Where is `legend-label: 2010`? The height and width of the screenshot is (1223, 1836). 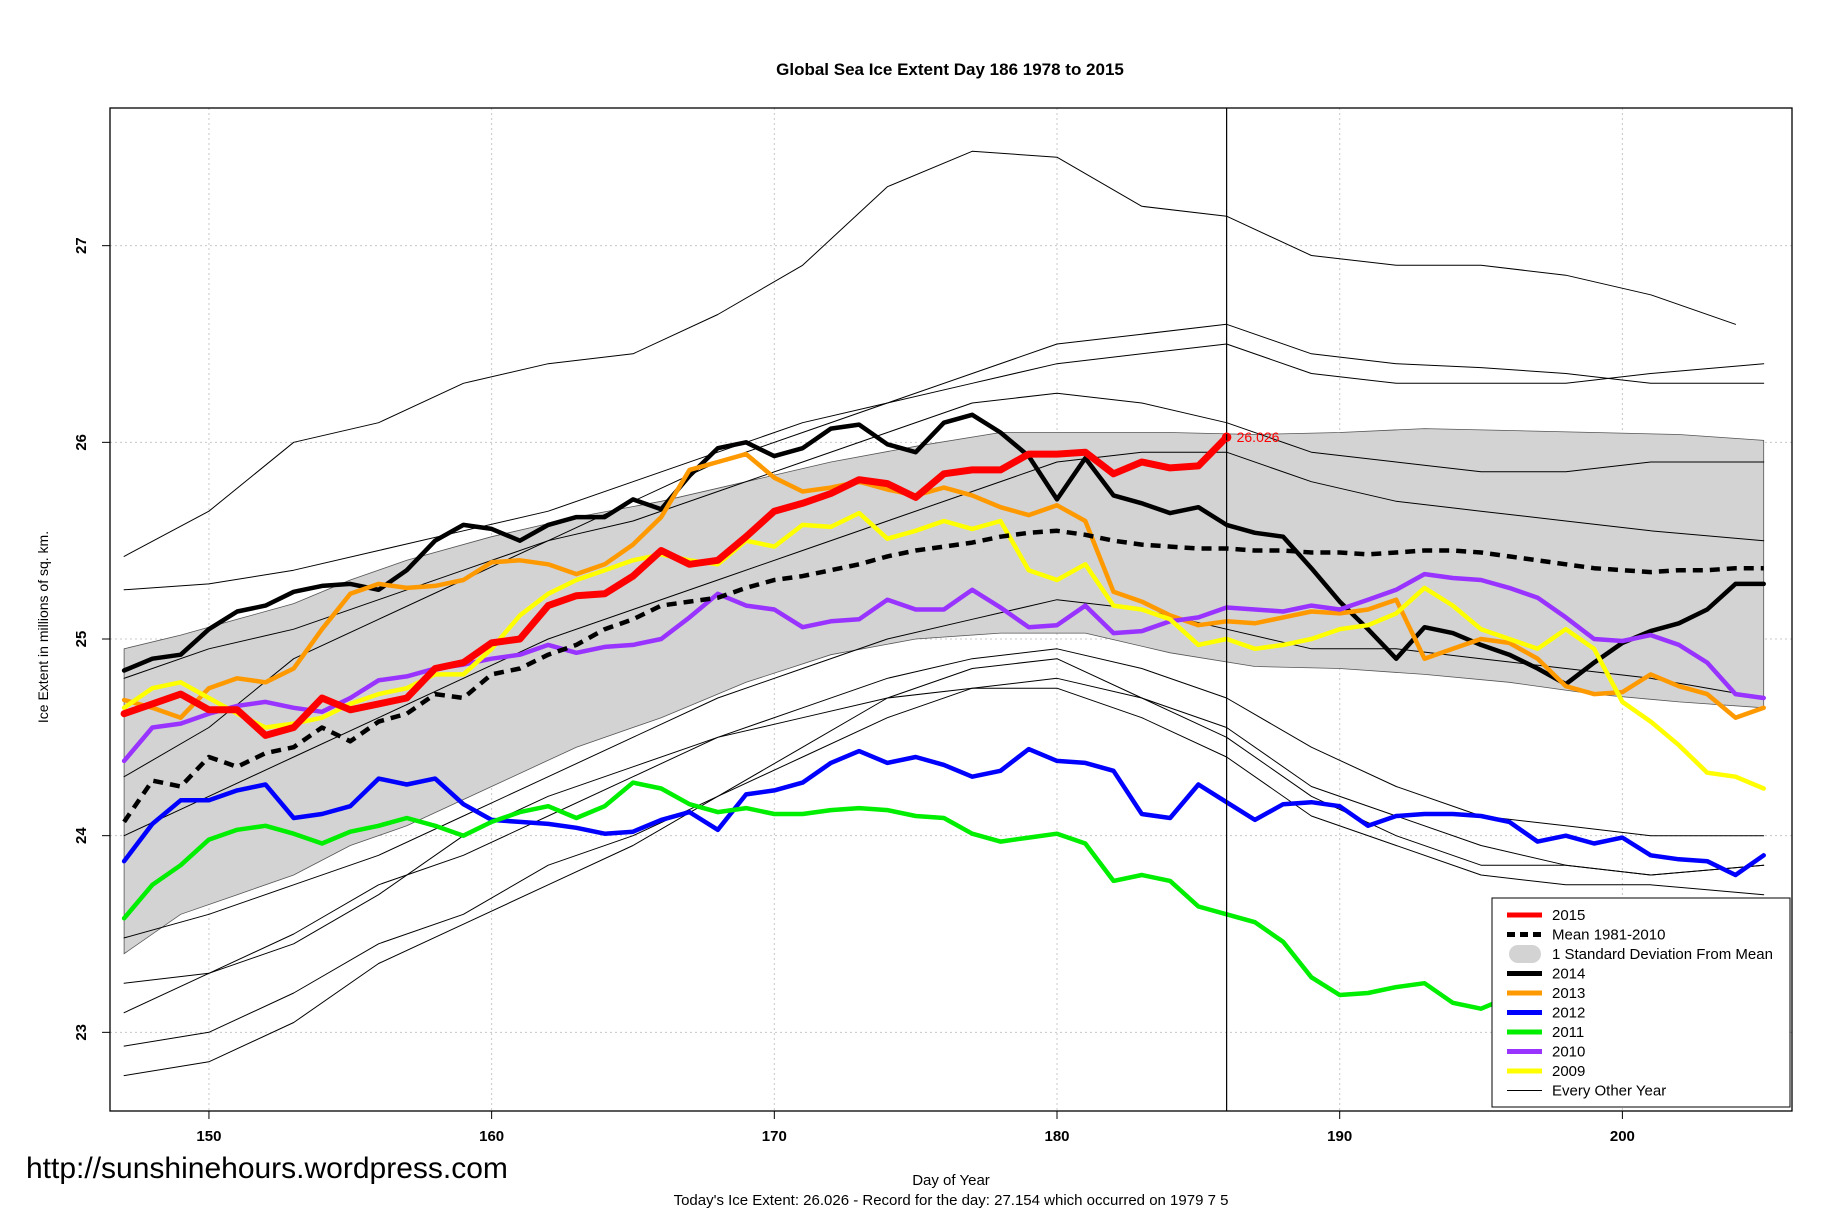 legend-label: 2010 is located at coordinates (1568, 1052).